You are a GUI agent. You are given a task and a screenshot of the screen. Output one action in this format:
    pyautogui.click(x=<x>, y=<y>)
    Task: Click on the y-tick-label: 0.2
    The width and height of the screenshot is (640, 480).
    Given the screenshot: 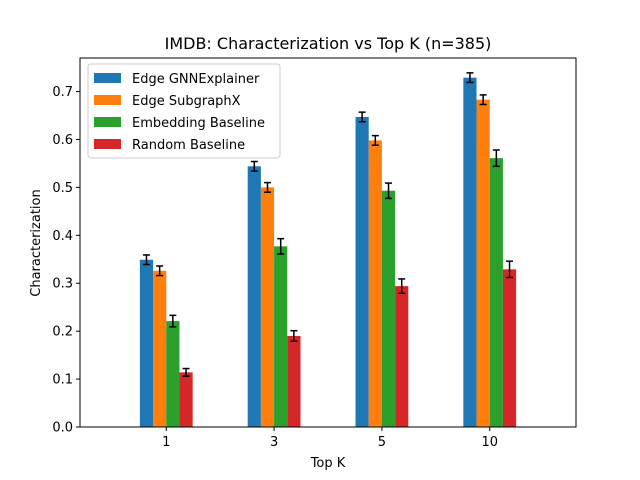 What is the action you would take?
    pyautogui.click(x=62, y=332)
    